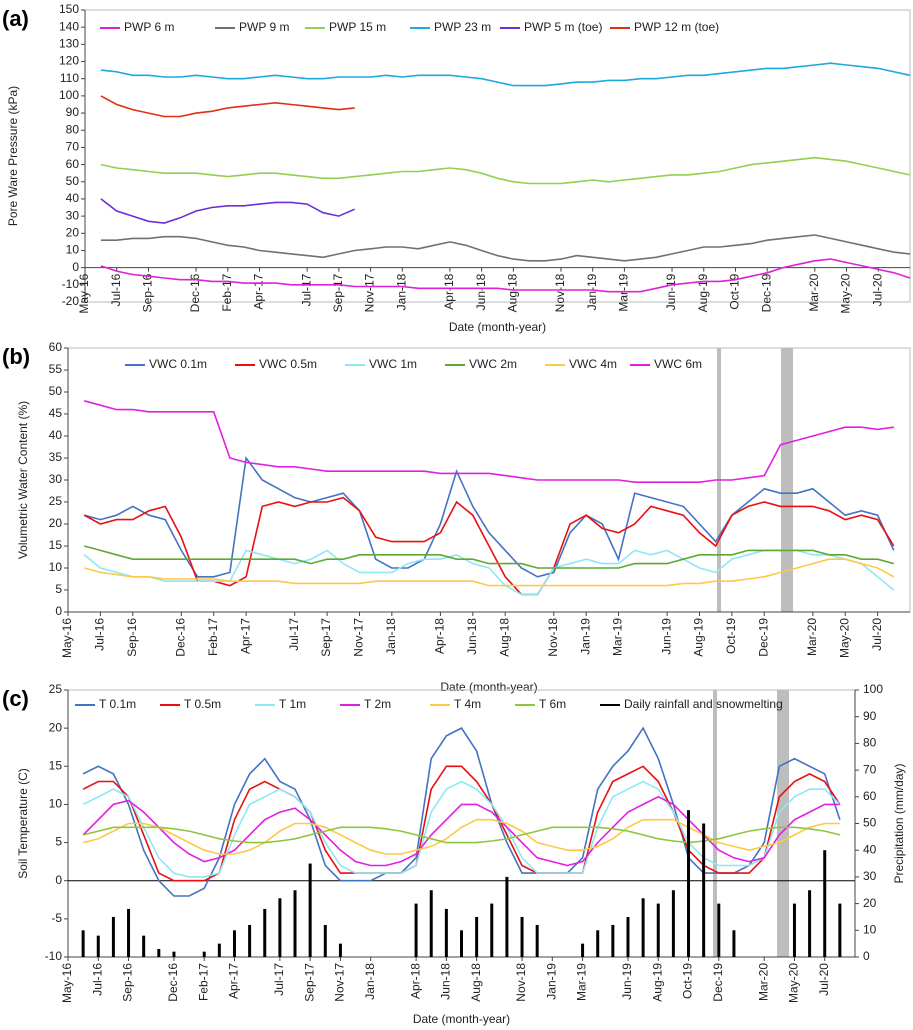 Image resolution: width=913 pixels, height=1030 pixels. Describe the element at coordinates (178, 364) in the screenshot. I see `legend-label: VWC 0.1m` at that location.